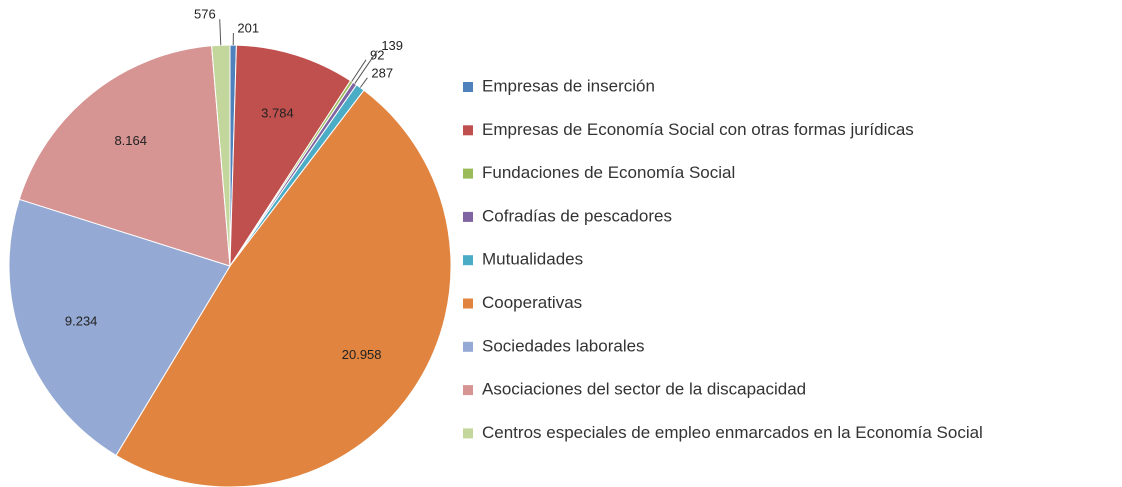  I want to click on legend-label: Mutualidades, so click(532, 259).